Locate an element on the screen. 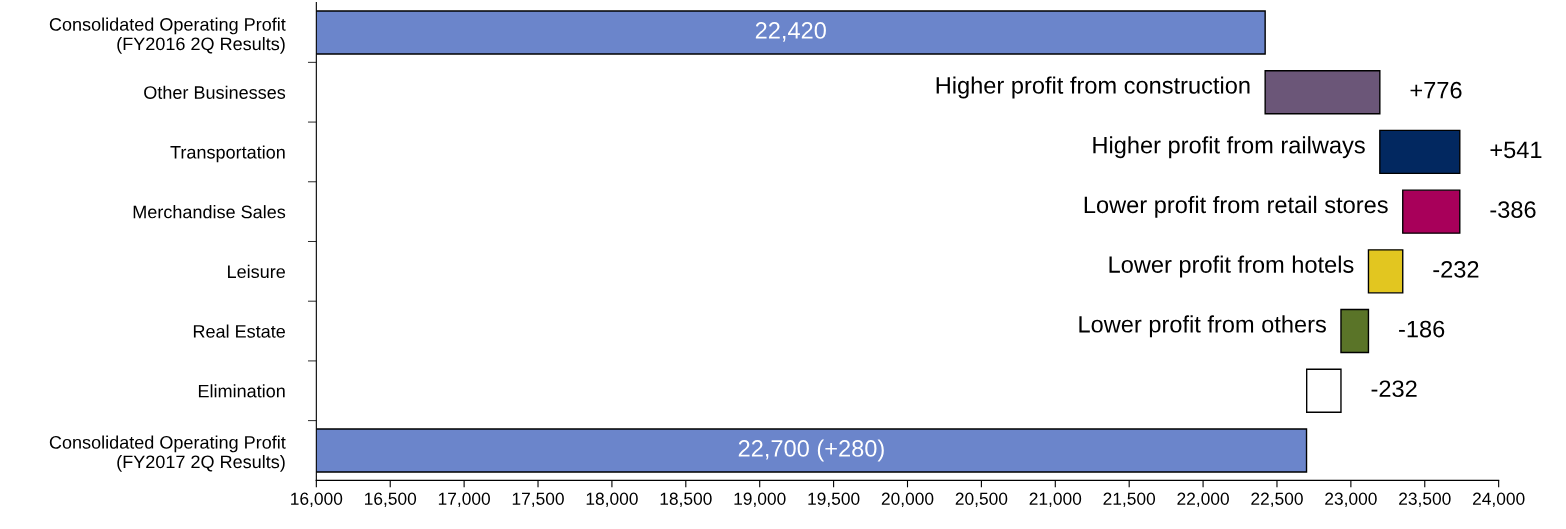 The width and height of the screenshot is (1566, 529). x-tick-label: 18,500 is located at coordinates (686, 499).